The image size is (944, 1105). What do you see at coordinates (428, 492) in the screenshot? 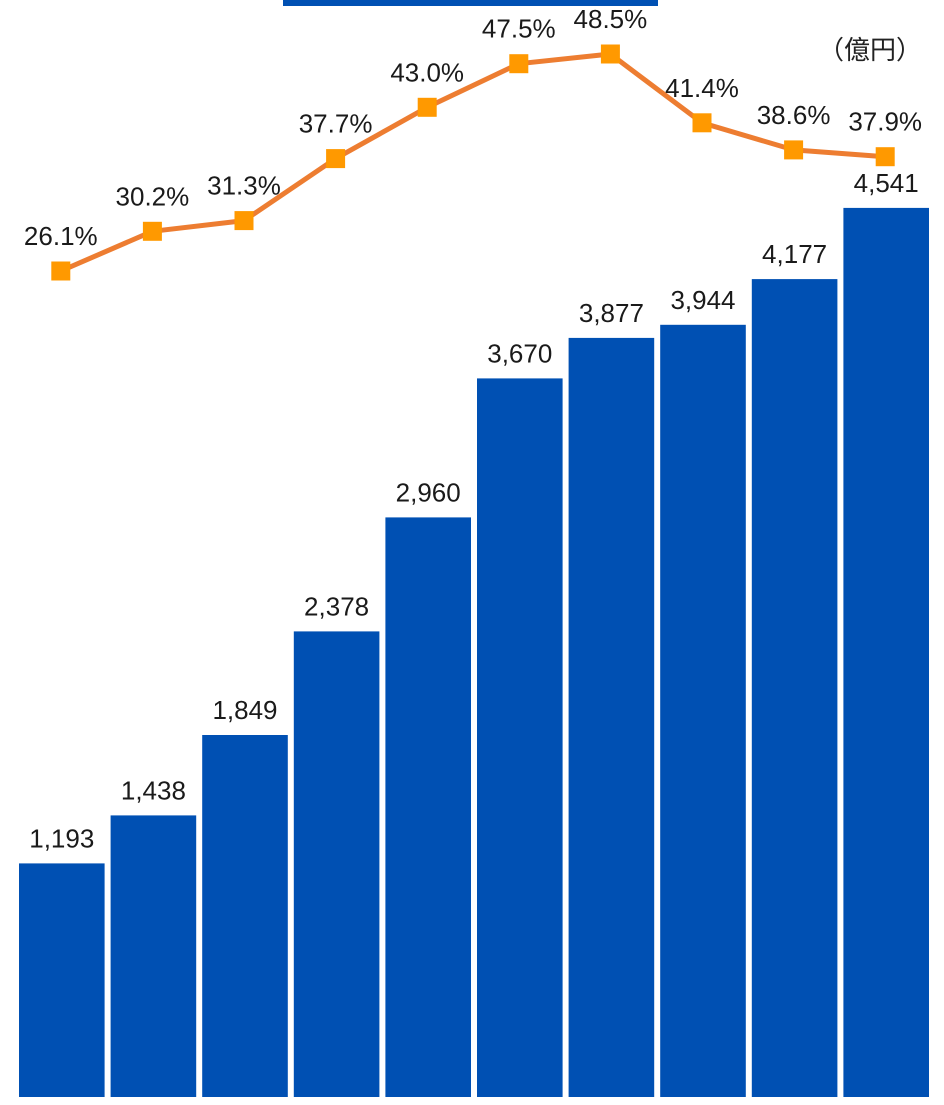
I see `bar-value-label-5: 2,960` at bounding box center [428, 492].